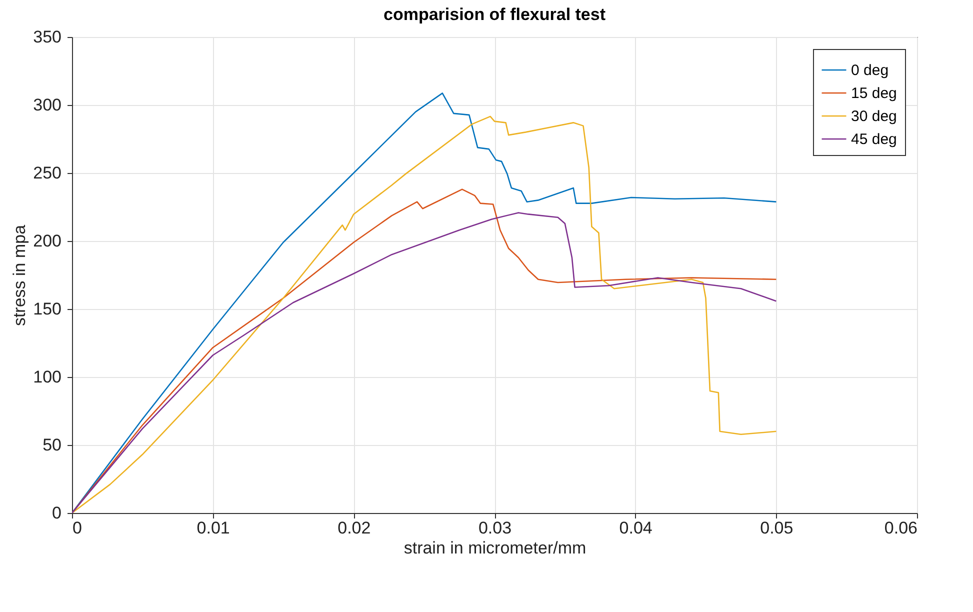  I want to click on x-tick-label: 0, so click(77, 528).